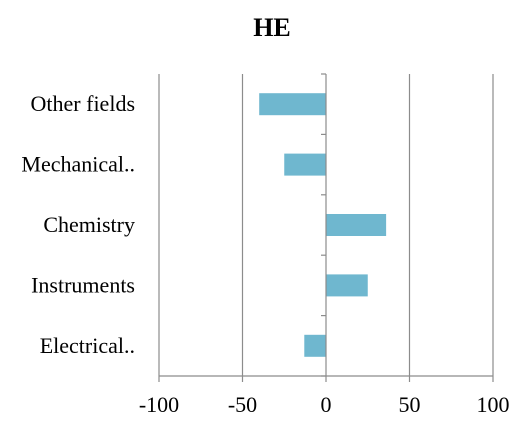 The image size is (517, 428). I want to click on category-label: Electrical.., so click(87, 345).